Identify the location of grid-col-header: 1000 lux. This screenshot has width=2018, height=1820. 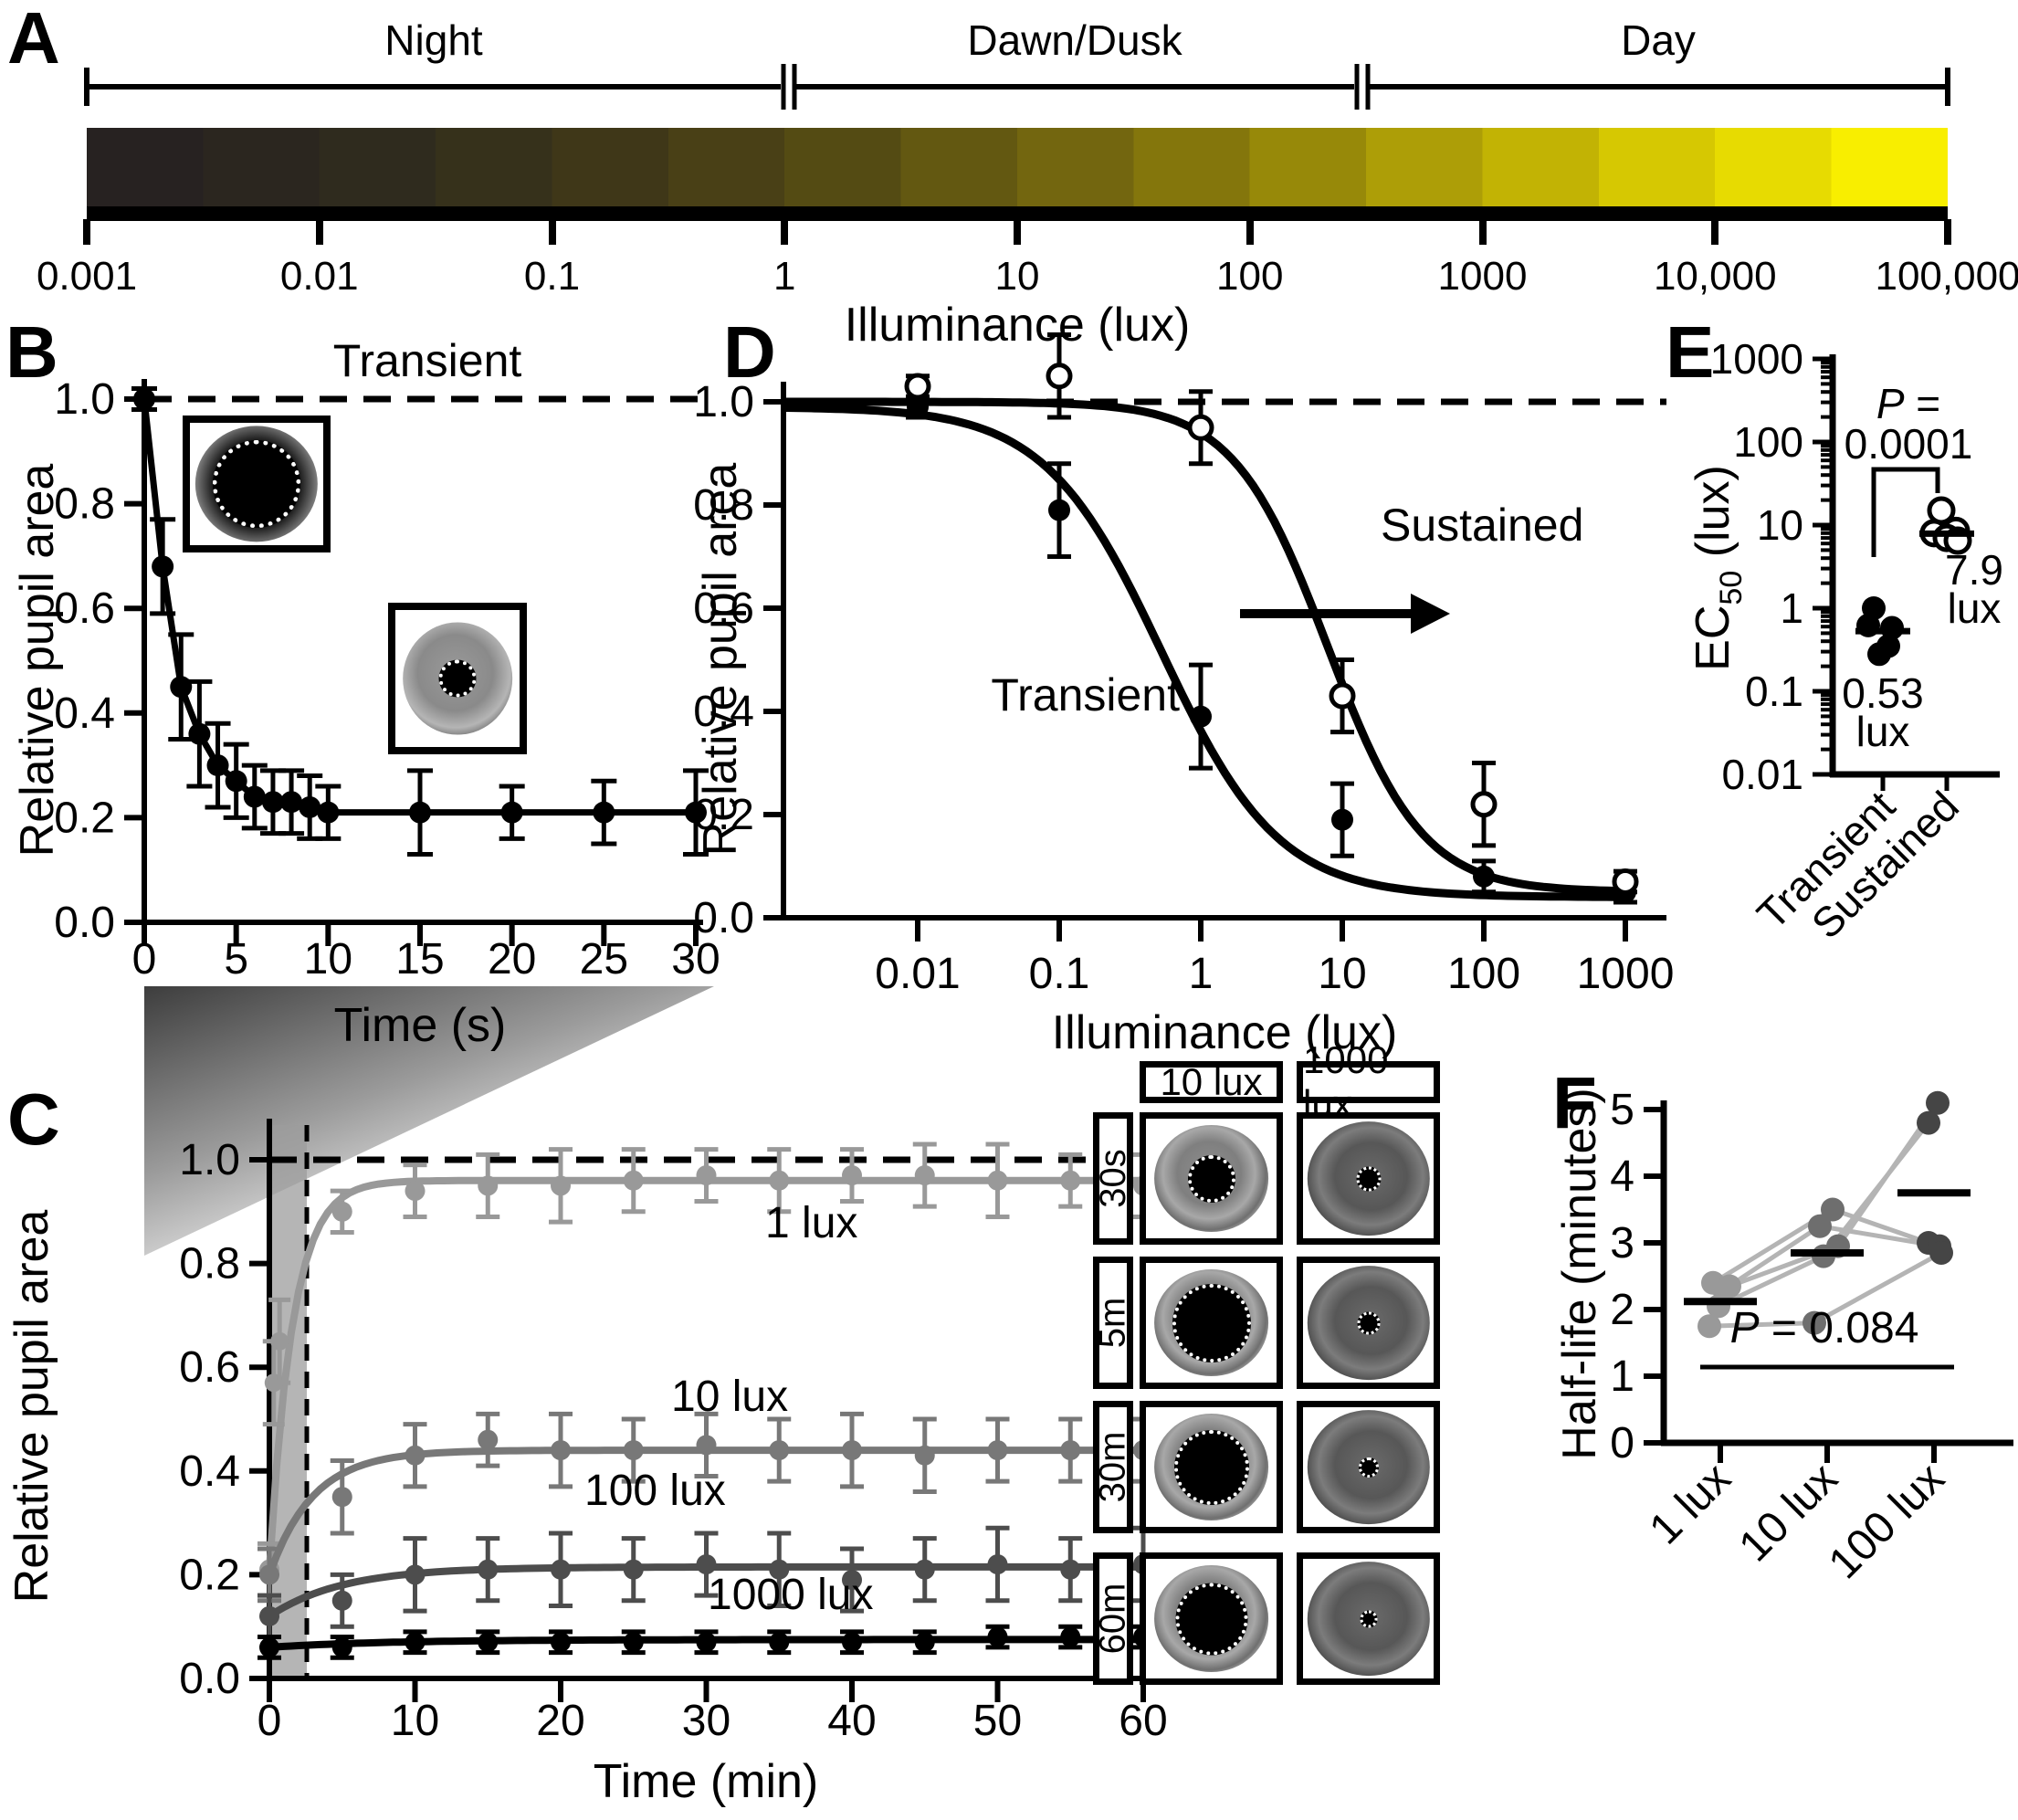
(1368, 1082).